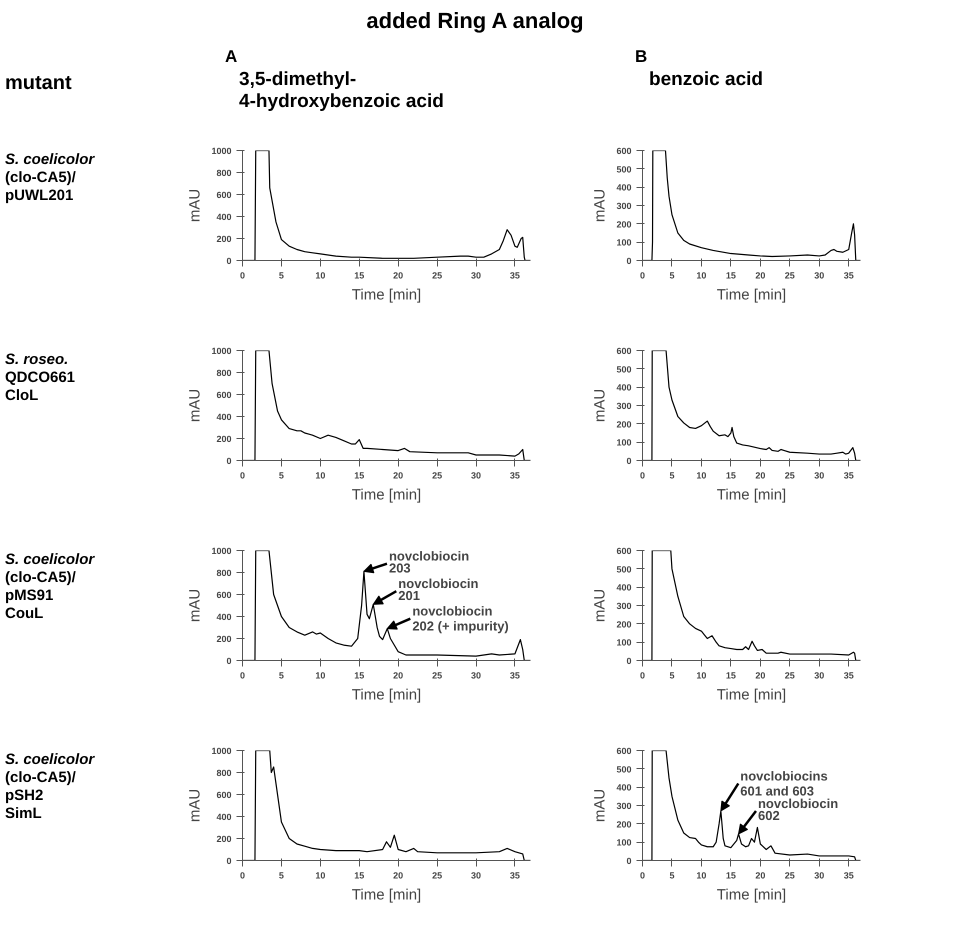 The height and width of the screenshot is (947, 970). Describe the element at coordinates (475, 21) in the screenshot. I see `text: added Ring A analog` at that location.